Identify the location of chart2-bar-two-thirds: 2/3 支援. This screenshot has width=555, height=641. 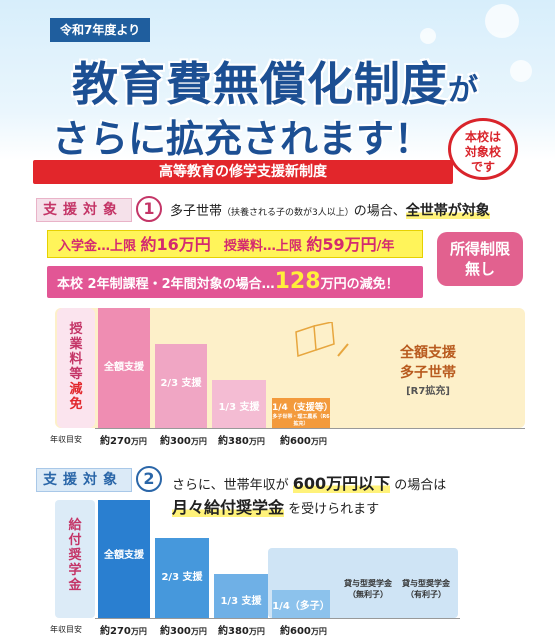
(182, 578).